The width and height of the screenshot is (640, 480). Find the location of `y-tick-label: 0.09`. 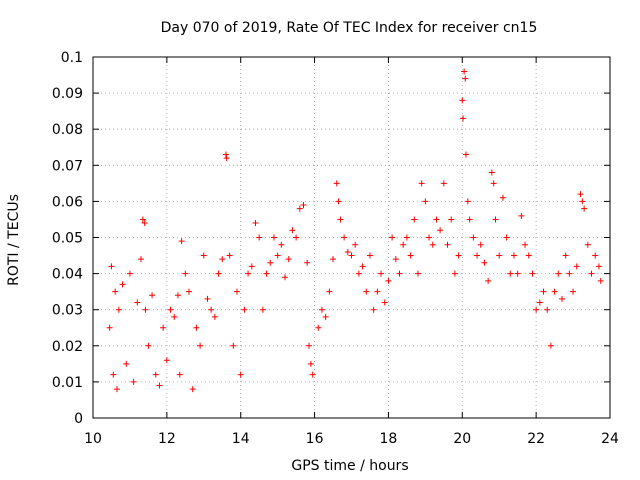

y-tick-label: 0.09 is located at coordinates (67, 94).